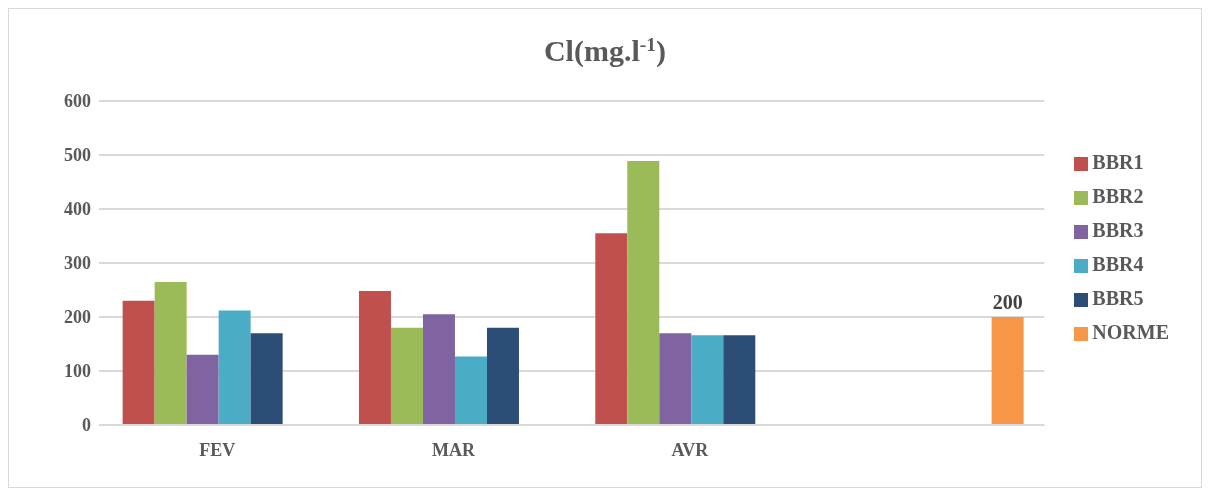 The height and width of the screenshot is (499, 1212). I want to click on y-tick-label: 600, so click(77, 101).